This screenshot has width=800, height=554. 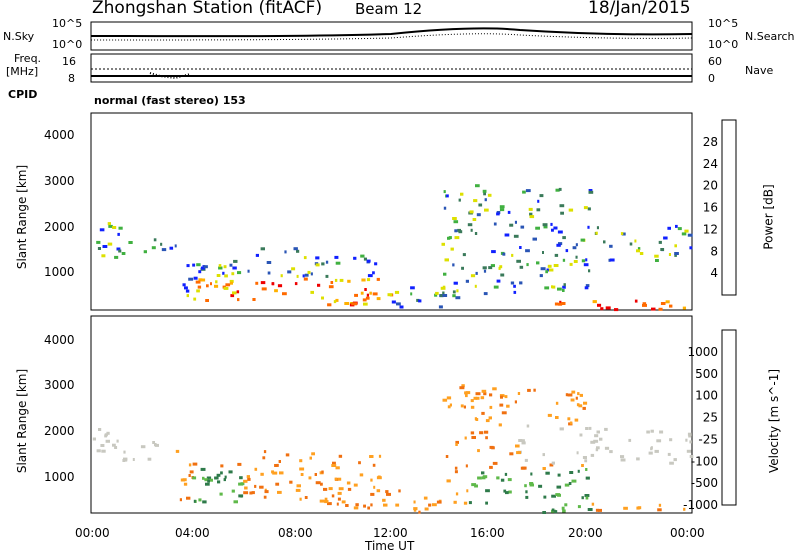 I want to click on xtick-4: 04:00, so click(x=192, y=533).